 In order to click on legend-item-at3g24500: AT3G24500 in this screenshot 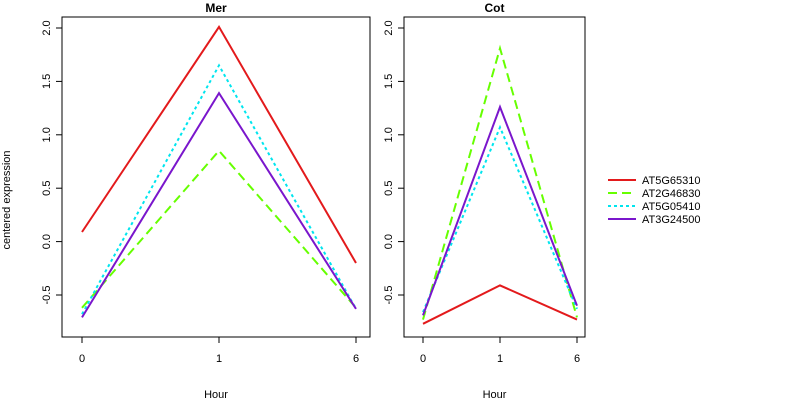, I will do `click(654, 220)`.